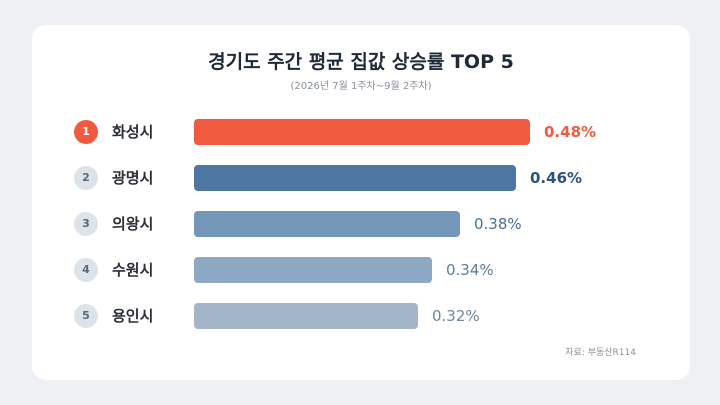 This screenshot has height=405, width=720. I want to click on value-label: 0.48%, so click(570, 132).